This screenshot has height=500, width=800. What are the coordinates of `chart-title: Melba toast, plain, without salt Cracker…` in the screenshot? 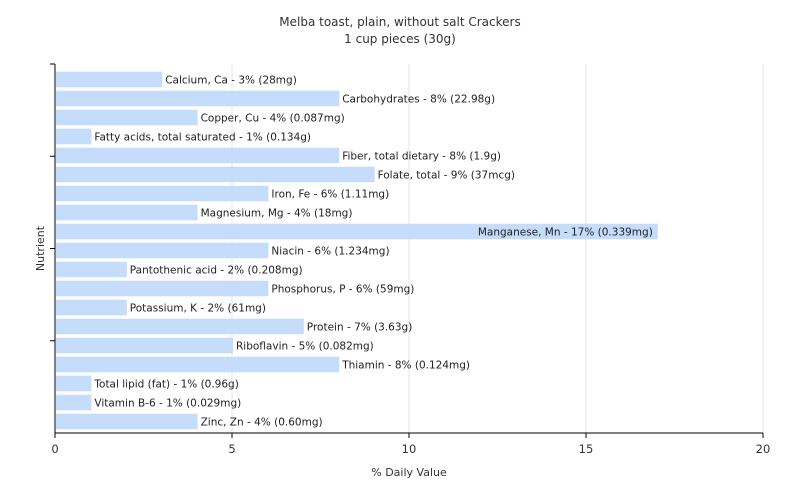 It's located at (400, 22).